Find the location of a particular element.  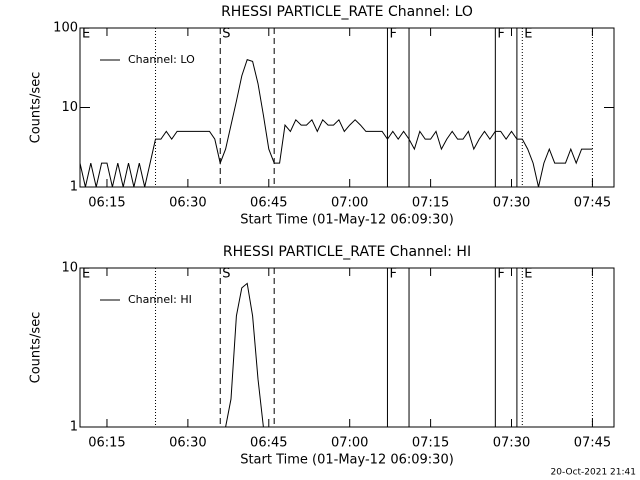

footer: 20-Oct-2021 21:41 is located at coordinates (593, 473).